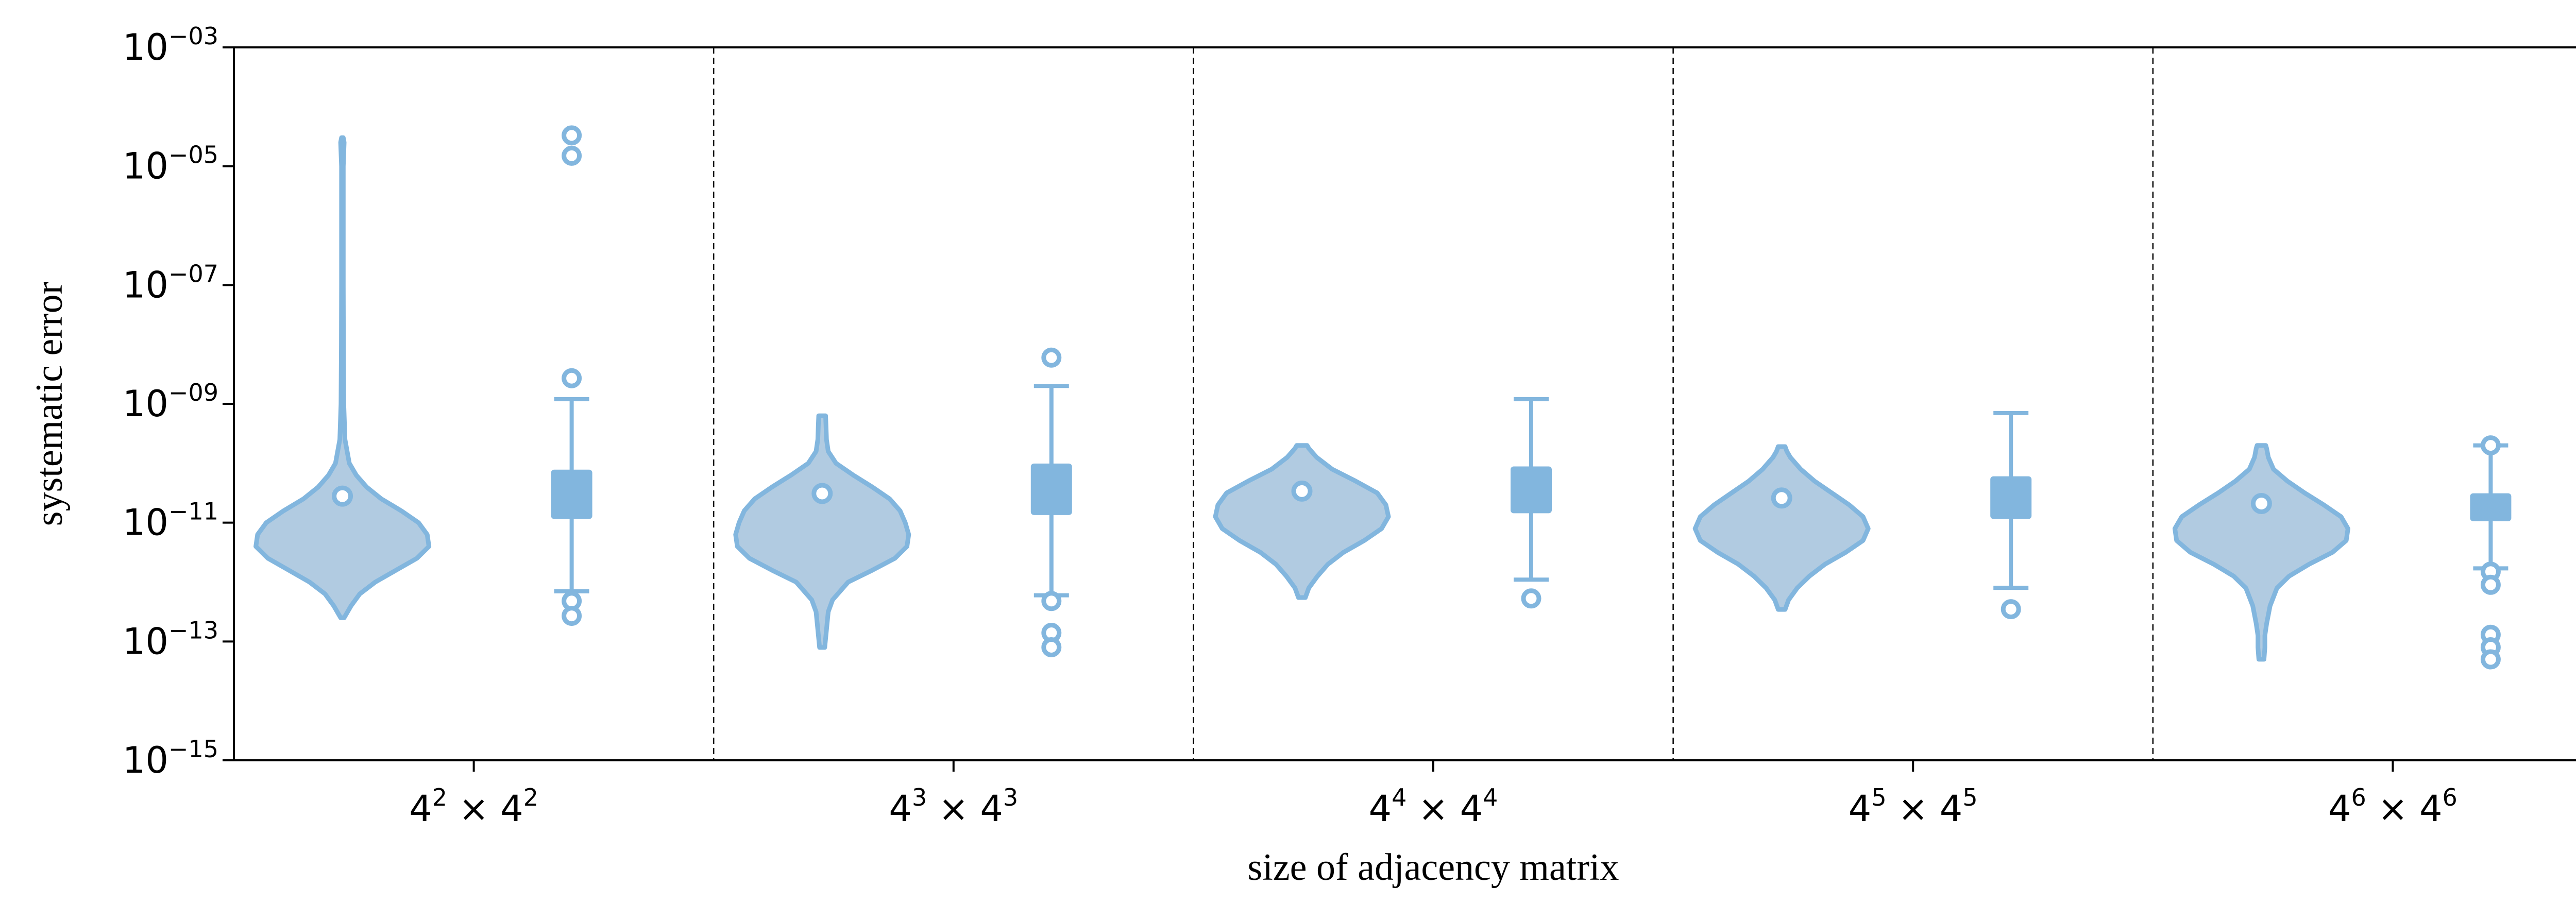 The width and height of the screenshot is (2576, 920). I want to click on x-axis-label: size of adjacency matrix, so click(1433, 868).